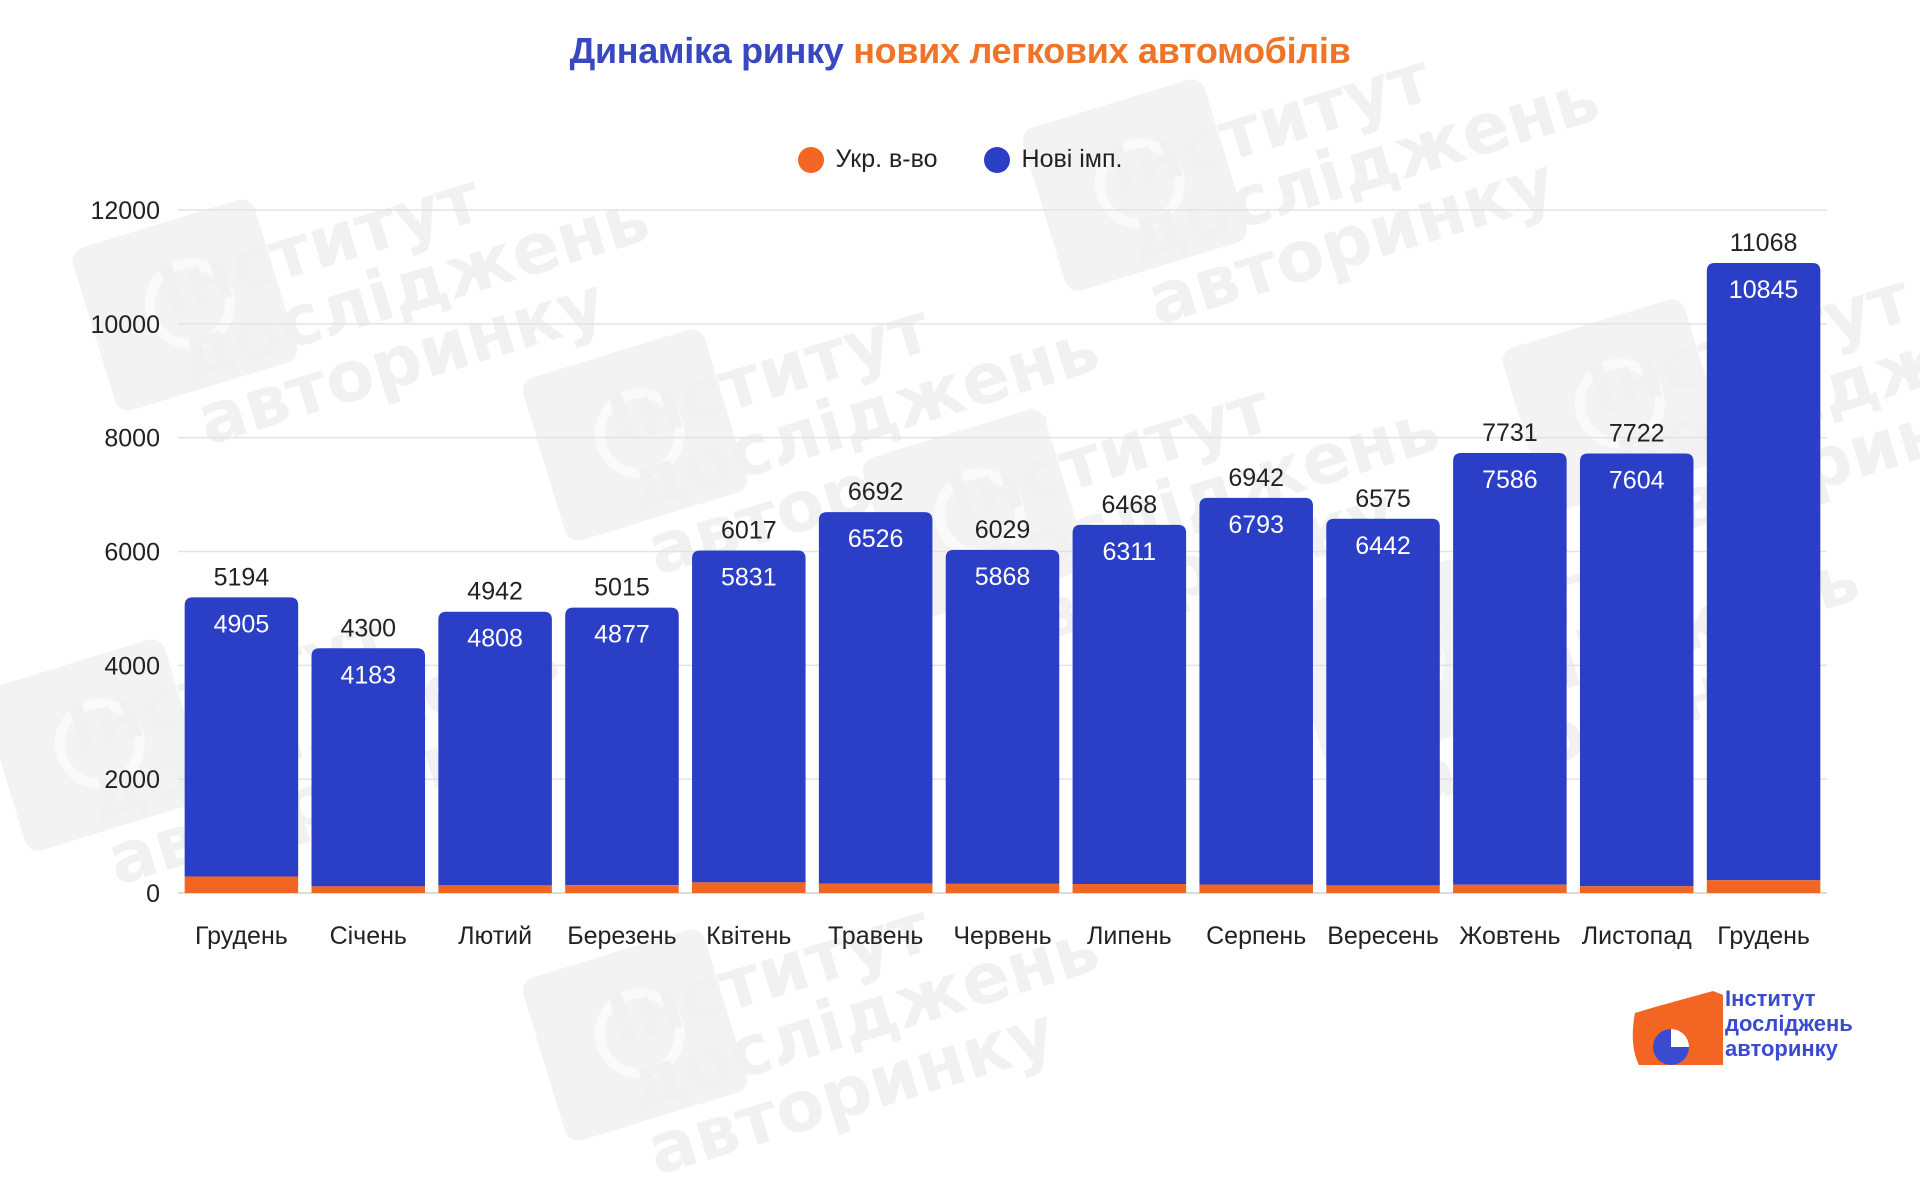 This screenshot has height=1192, width=1920. I want to click on x-tick-label: Вересень, so click(1383, 936).